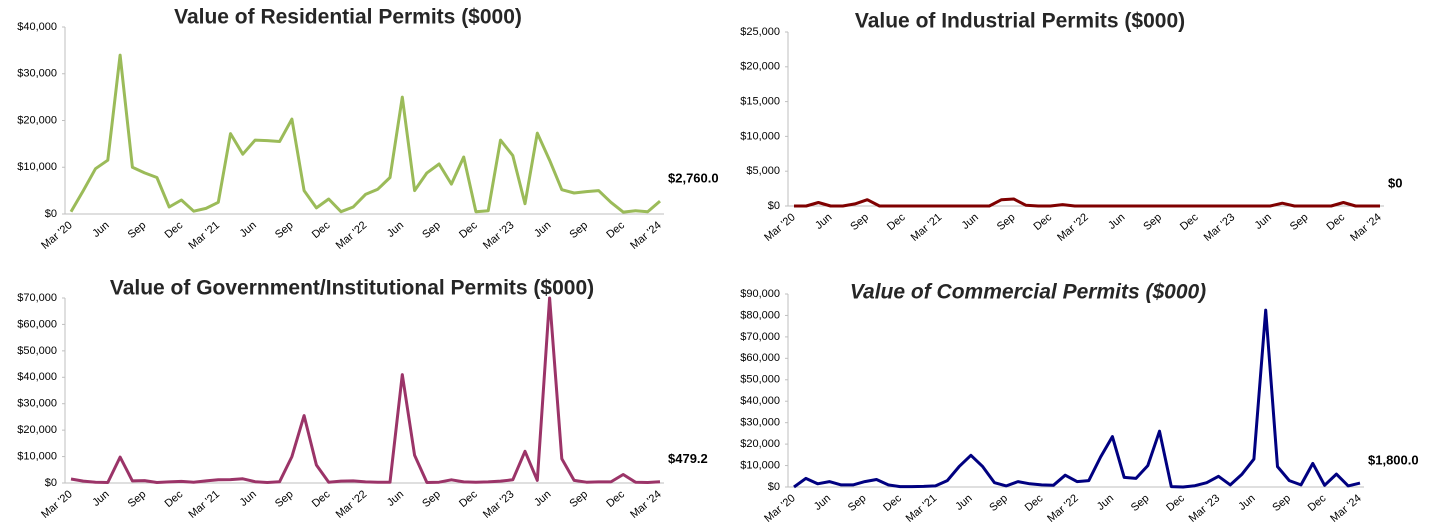 This screenshot has height=528, width=1438. Describe the element at coordinates (760, 32) in the screenshot. I see `y-tick-label: $25,000` at that location.